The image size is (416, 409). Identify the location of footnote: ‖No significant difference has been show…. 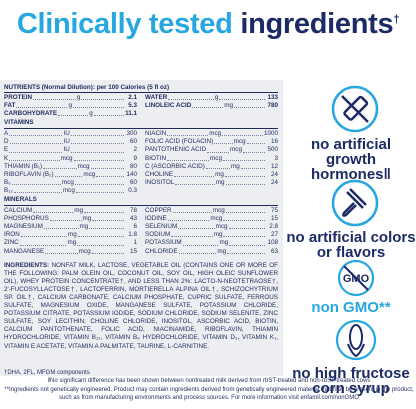
(209, 381).